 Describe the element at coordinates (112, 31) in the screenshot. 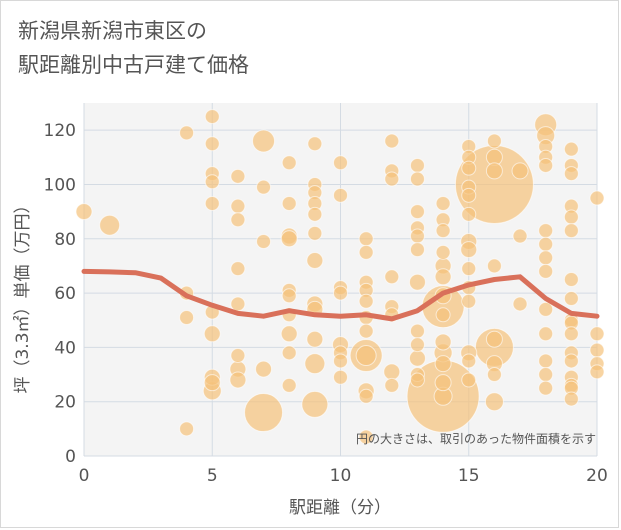

I see `chart-title-line-1: 新潟県新潟市東区の` at that location.